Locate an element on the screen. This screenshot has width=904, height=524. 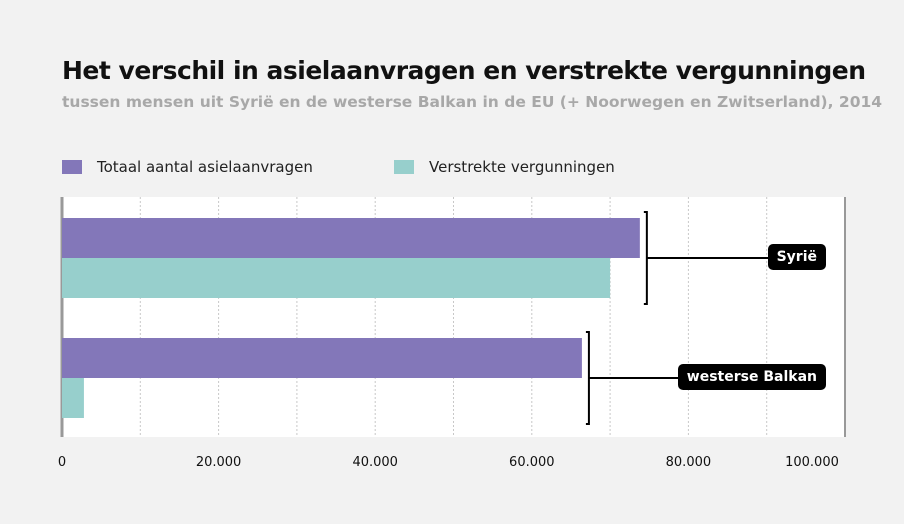
x-tick-label: 80.000 is located at coordinates (689, 462).